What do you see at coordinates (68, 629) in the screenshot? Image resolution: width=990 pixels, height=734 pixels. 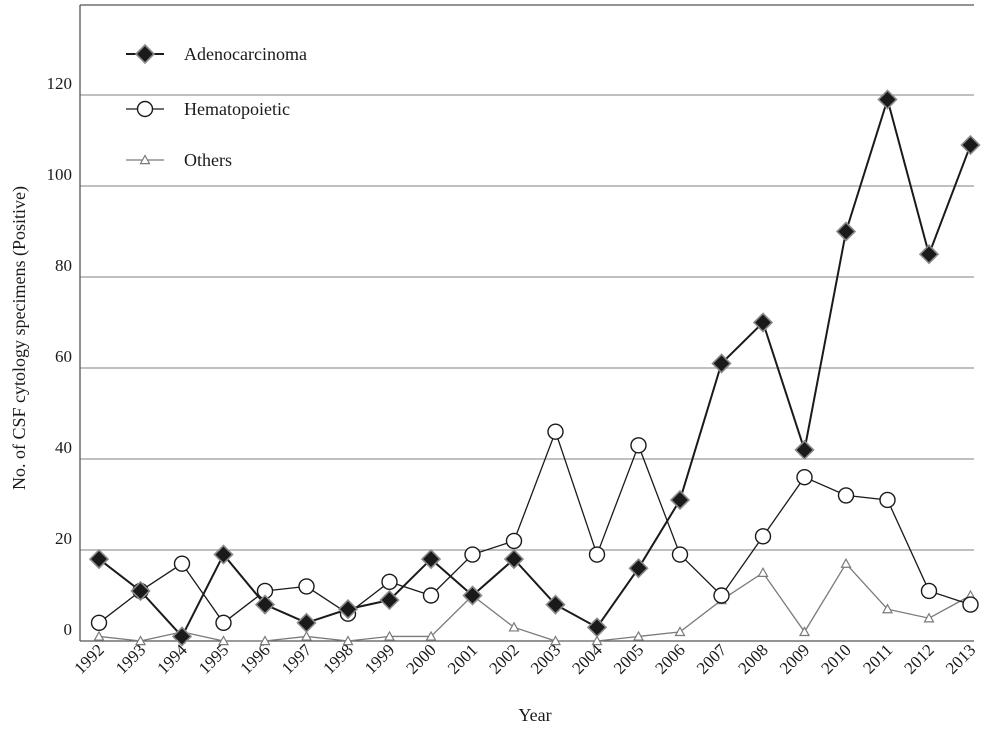 I see `y-tick-label: 0` at bounding box center [68, 629].